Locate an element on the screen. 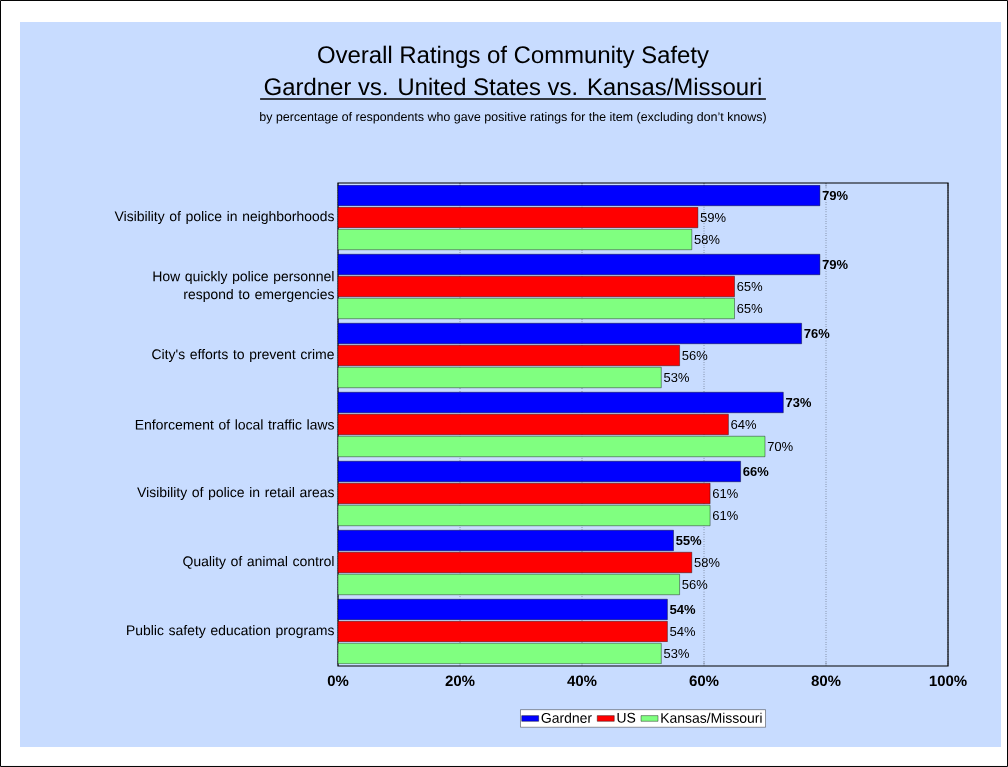 The height and width of the screenshot is (767, 1008). data-label: 76% is located at coordinates (817, 333).